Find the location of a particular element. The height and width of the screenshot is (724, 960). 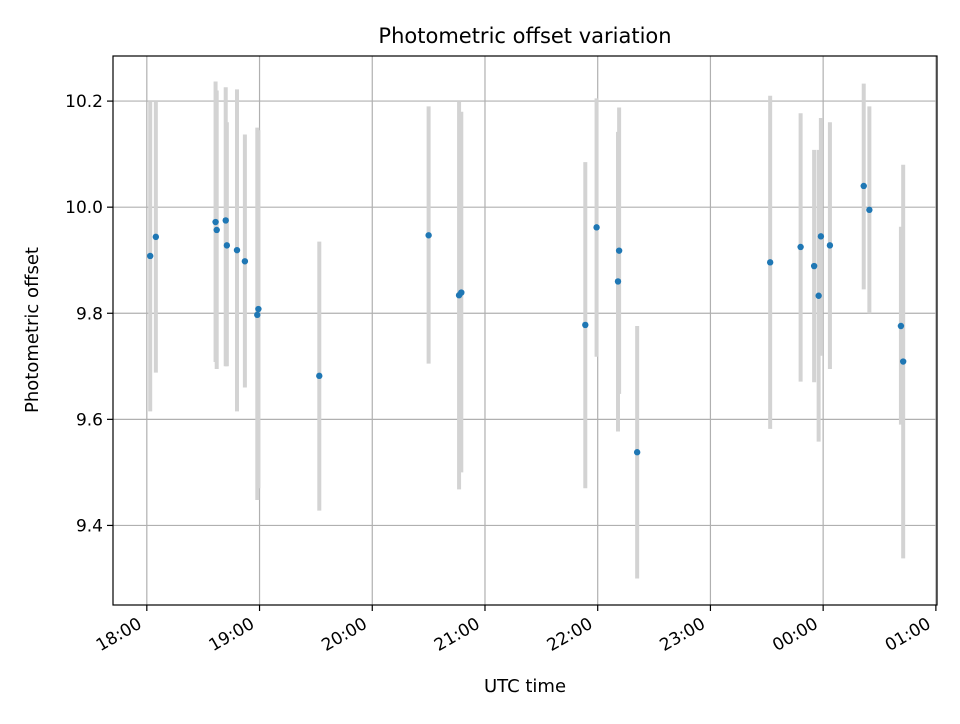

x-axis-label: UTC time is located at coordinates (525, 686).